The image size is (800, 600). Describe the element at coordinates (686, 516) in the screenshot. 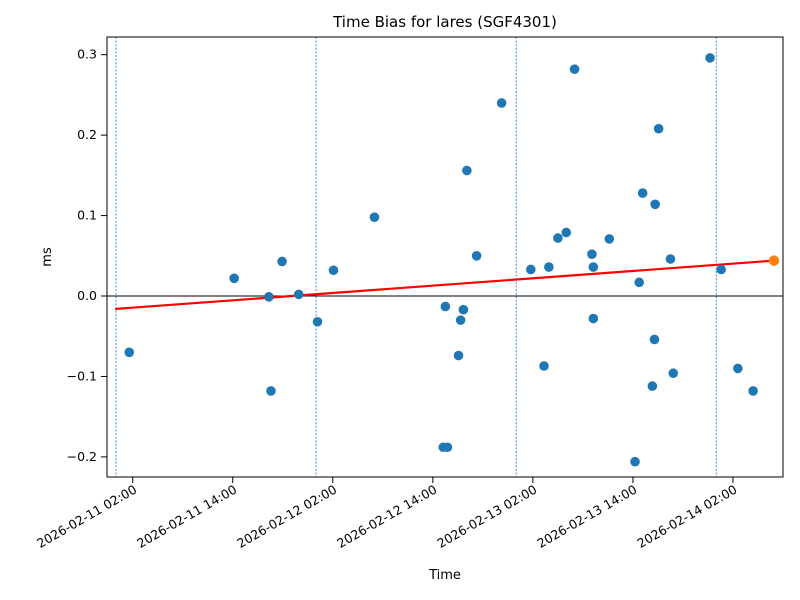

I see `x-tick-label: 2026-02-14 02:00` at that location.